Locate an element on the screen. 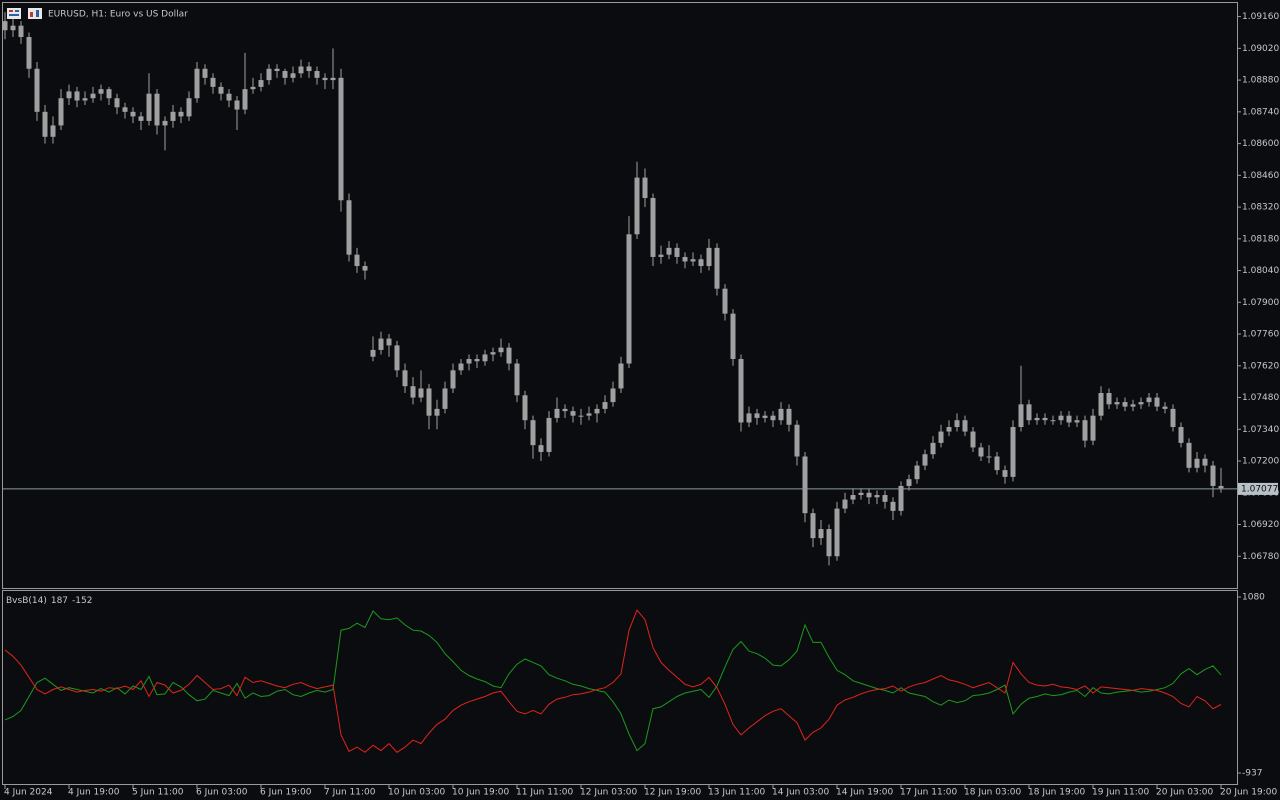  x-tick-label: 11 Jun 11:00 is located at coordinates (544, 793).